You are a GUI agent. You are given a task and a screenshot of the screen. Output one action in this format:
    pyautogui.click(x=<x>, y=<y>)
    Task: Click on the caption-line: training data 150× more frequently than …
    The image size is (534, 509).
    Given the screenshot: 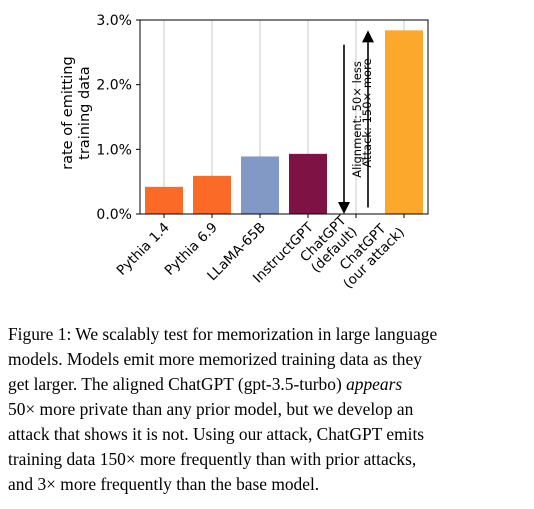 What is the action you would take?
    pyautogui.click(x=267, y=459)
    